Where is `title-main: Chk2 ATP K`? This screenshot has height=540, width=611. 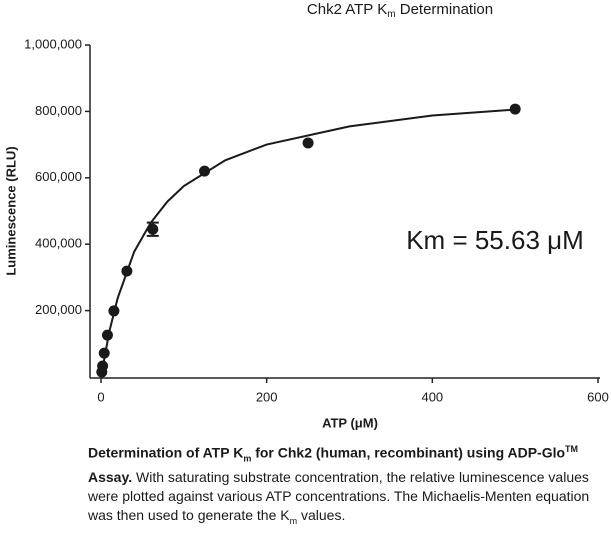
title-main: Chk2 ATP K is located at coordinates (347, 9).